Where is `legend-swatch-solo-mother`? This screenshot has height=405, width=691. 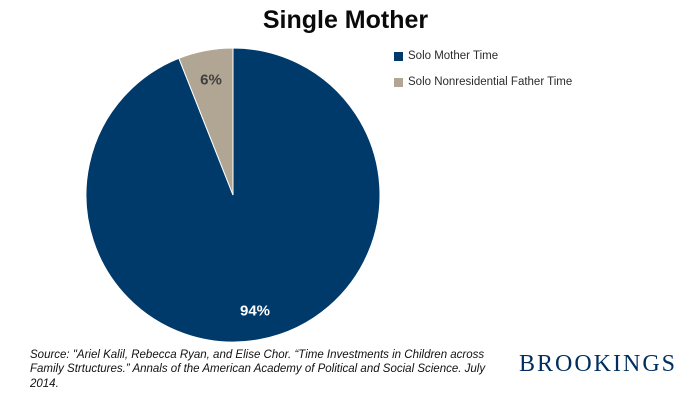
legend-swatch-solo-mother is located at coordinates (398, 56).